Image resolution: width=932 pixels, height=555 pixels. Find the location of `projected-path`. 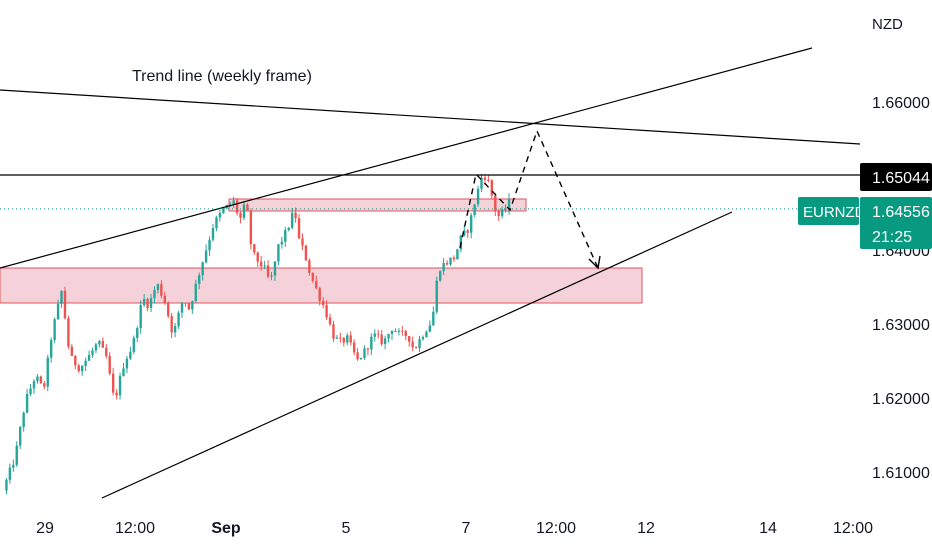

projected-path is located at coordinates (529, 199).